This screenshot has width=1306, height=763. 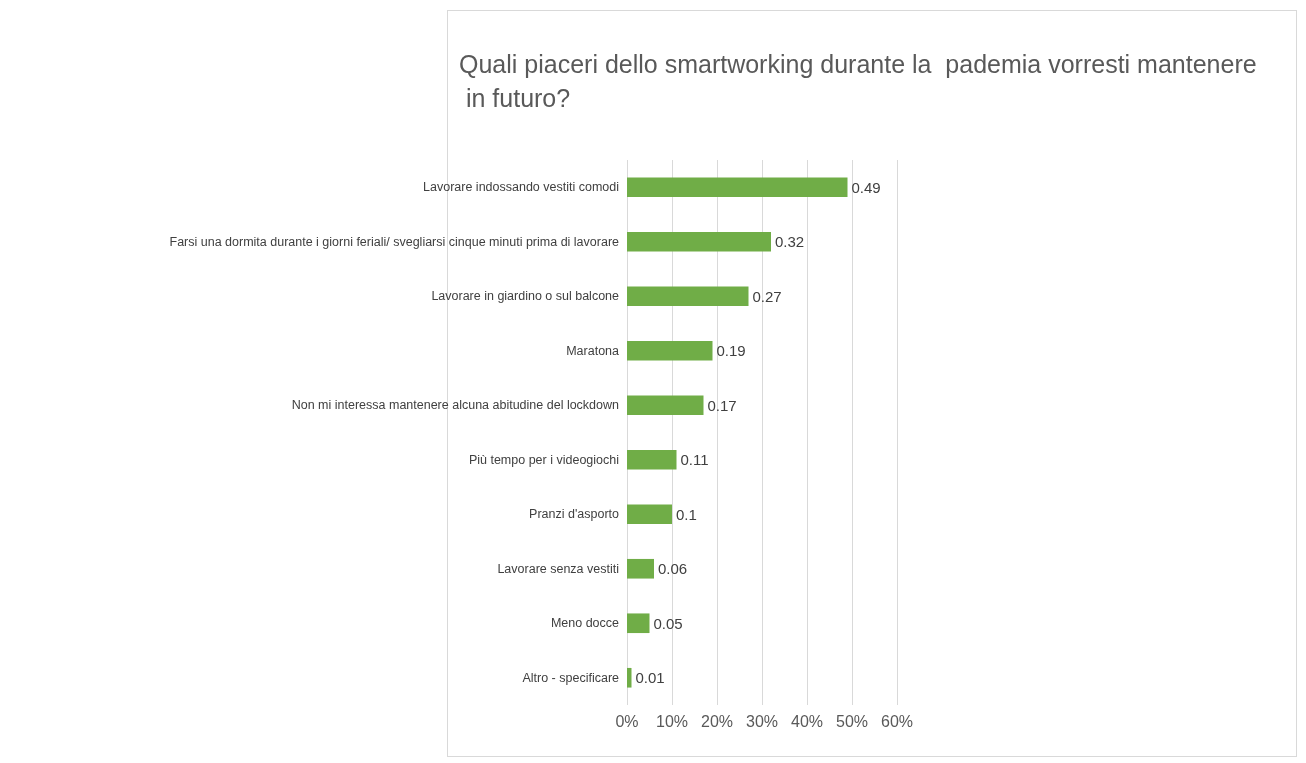 I want to click on x-tick-label: 30%, so click(x=762, y=721).